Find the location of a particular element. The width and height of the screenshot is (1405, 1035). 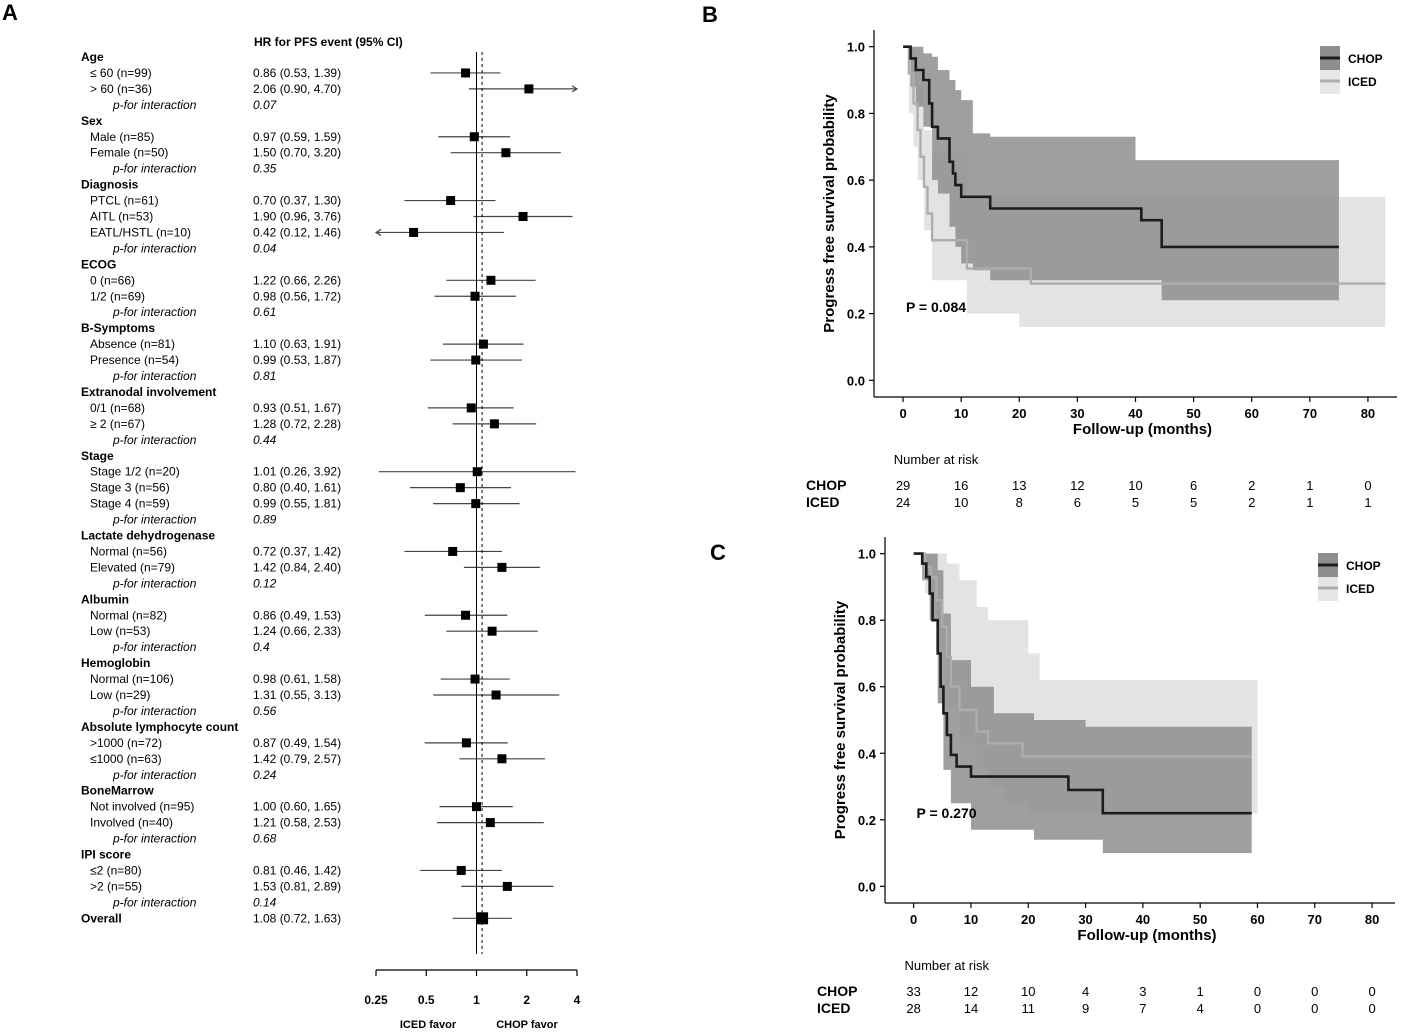

km-x-tick-label: 50 is located at coordinates (1200, 919).